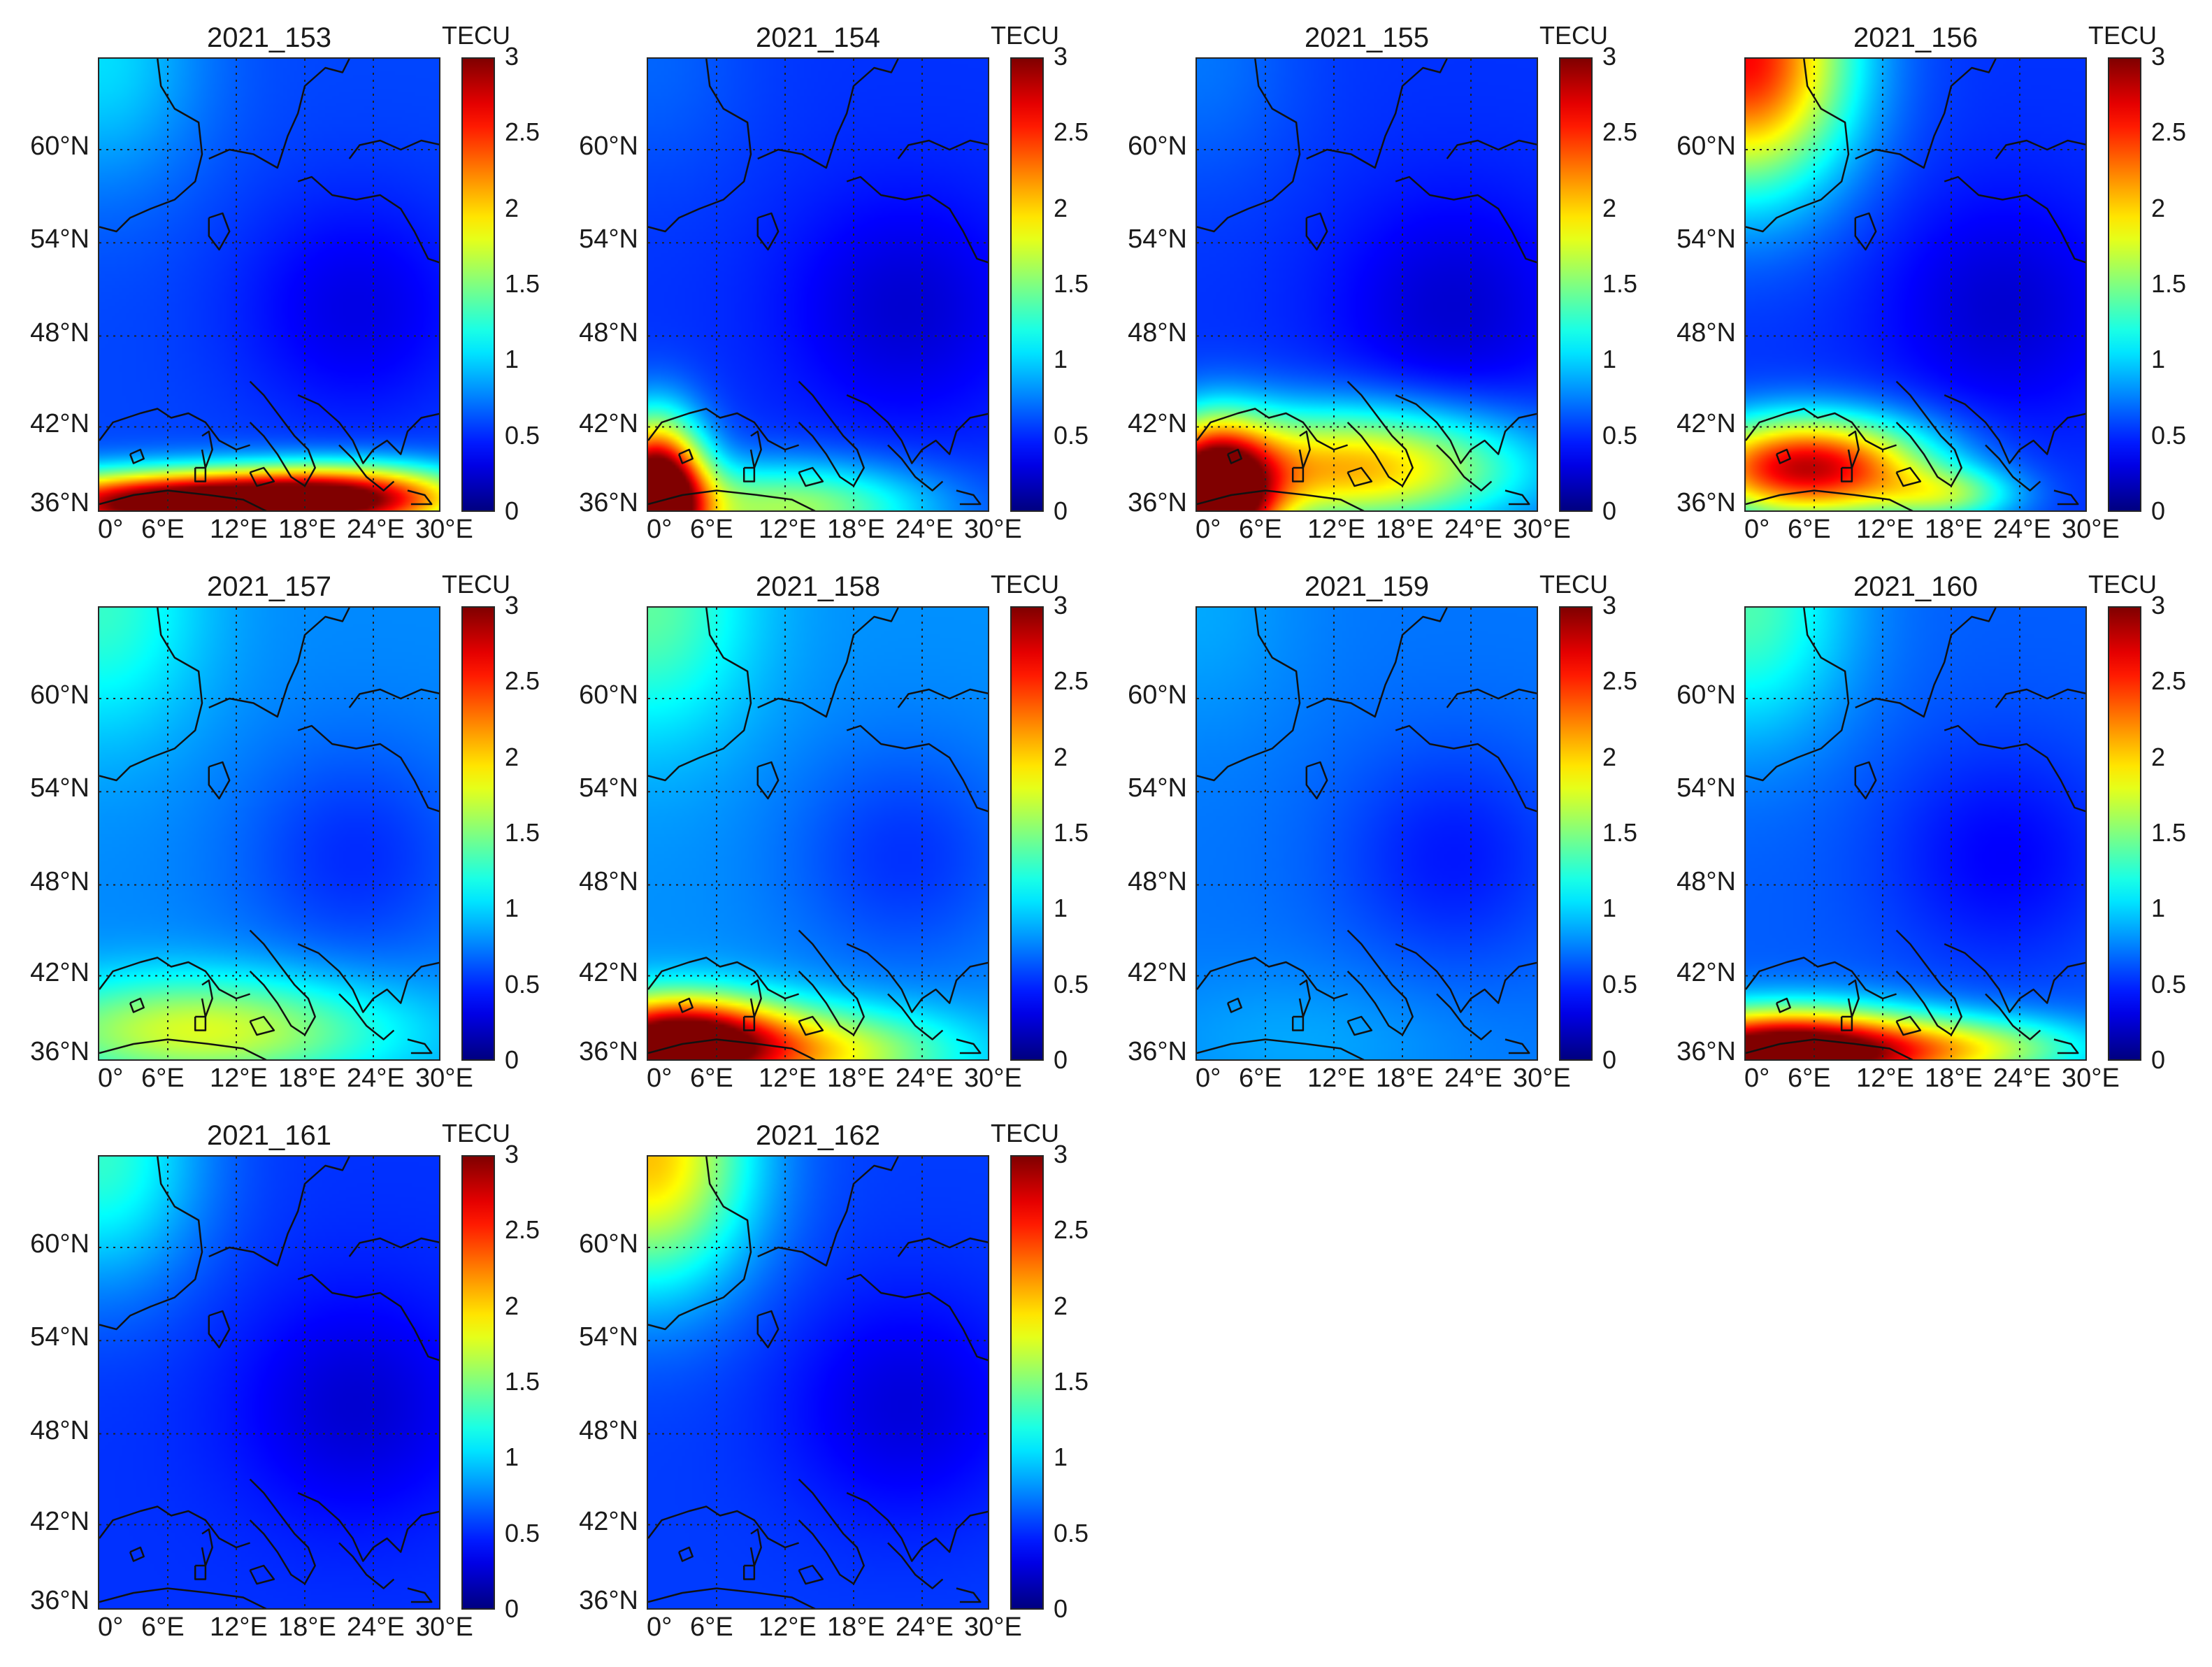 This screenshot has height=1667, width=2212. What do you see at coordinates (1706, 146) in the screenshot?
I see `latitude-tick-label: 60°N` at bounding box center [1706, 146].